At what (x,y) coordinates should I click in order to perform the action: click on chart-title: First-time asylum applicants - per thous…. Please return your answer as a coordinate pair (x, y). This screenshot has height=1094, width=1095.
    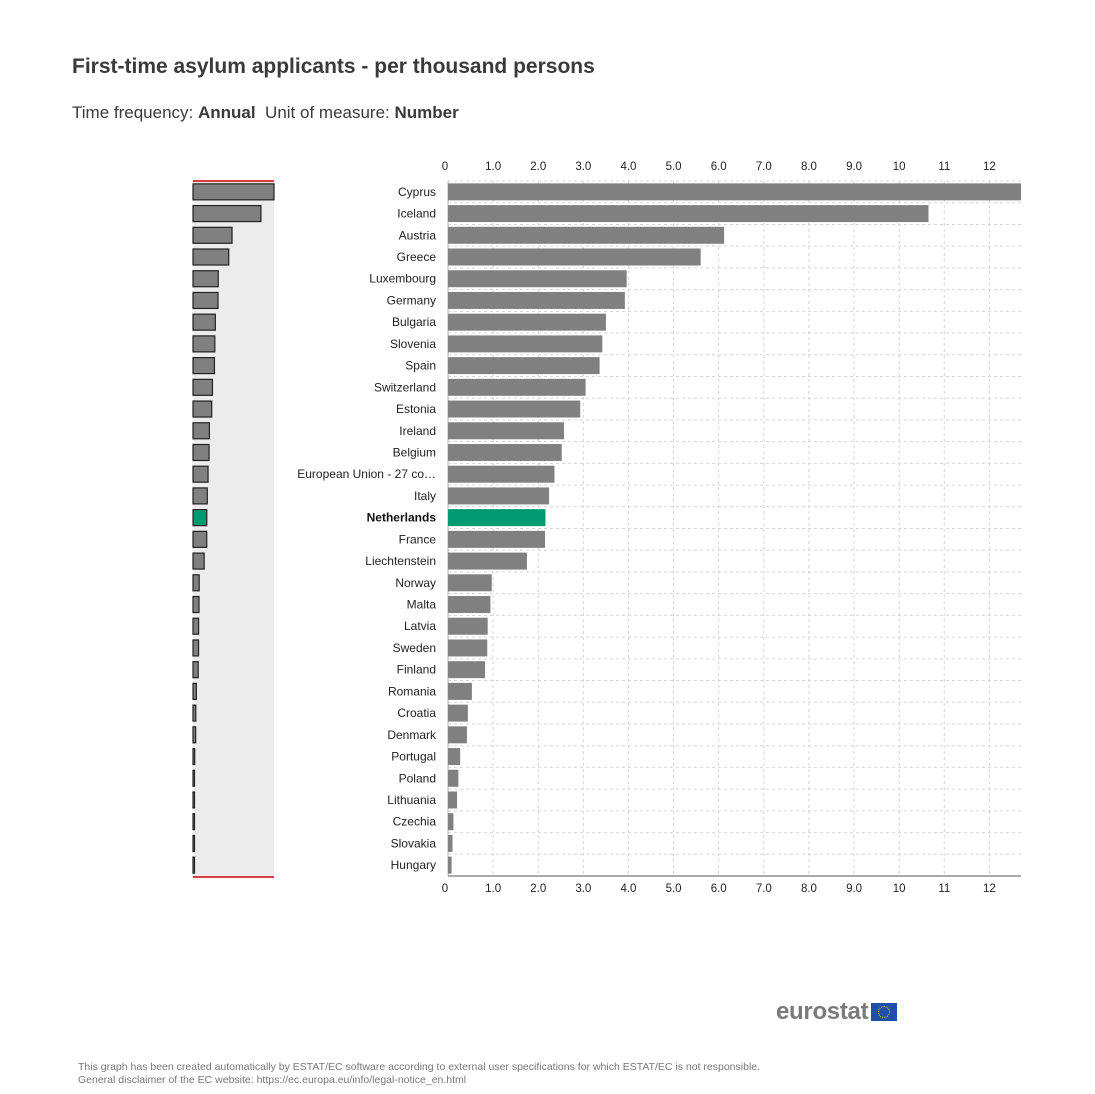
    Looking at the image, I should click on (333, 66).